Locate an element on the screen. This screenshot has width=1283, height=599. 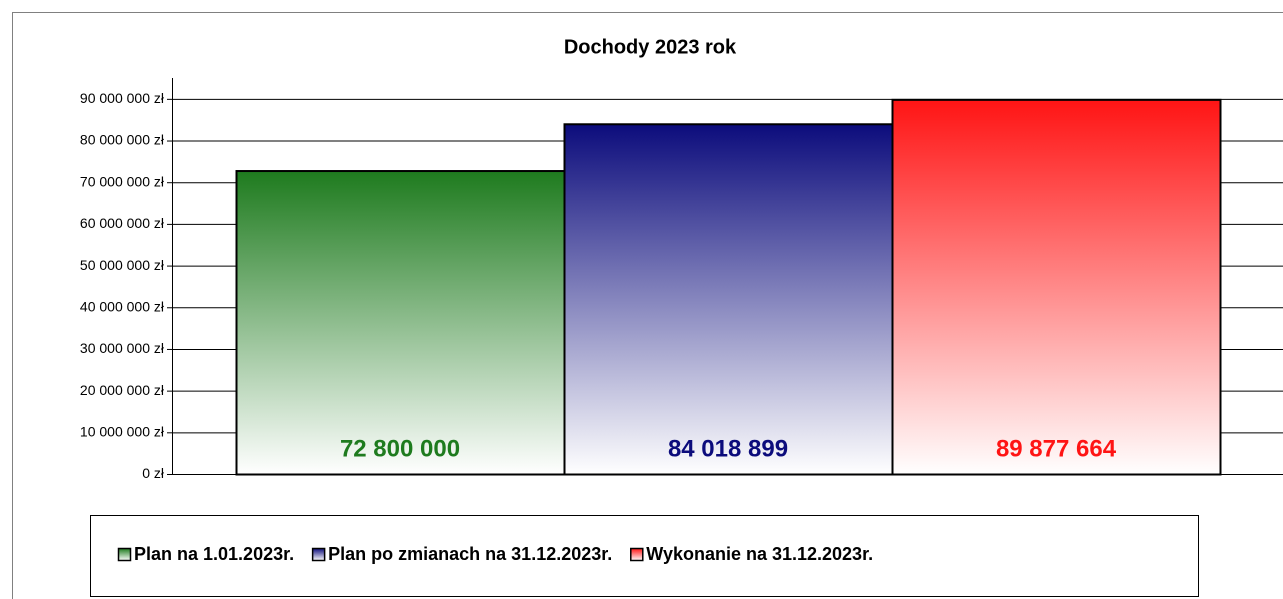
y-tick-label: 40 000 000 zł is located at coordinates (122, 306).